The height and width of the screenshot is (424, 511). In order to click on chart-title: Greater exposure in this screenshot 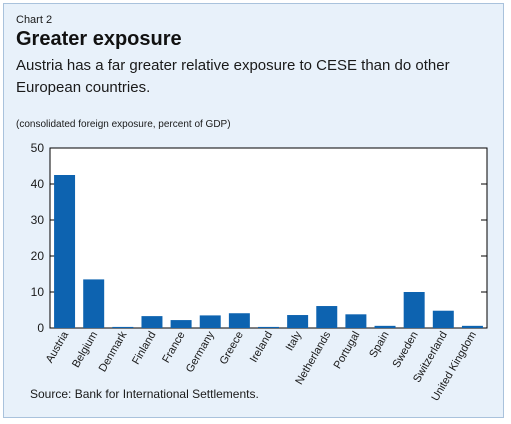, I will do `click(99, 39)`.